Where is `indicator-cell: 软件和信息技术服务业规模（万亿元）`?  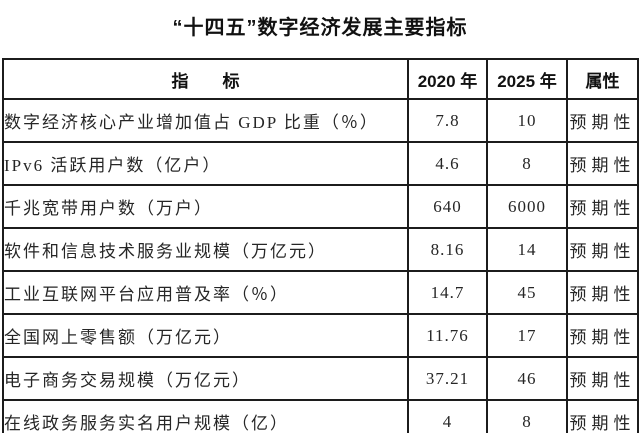
indicator-cell: 软件和信息技术服务业规模（万亿元） is located at coordinates (205, 249).